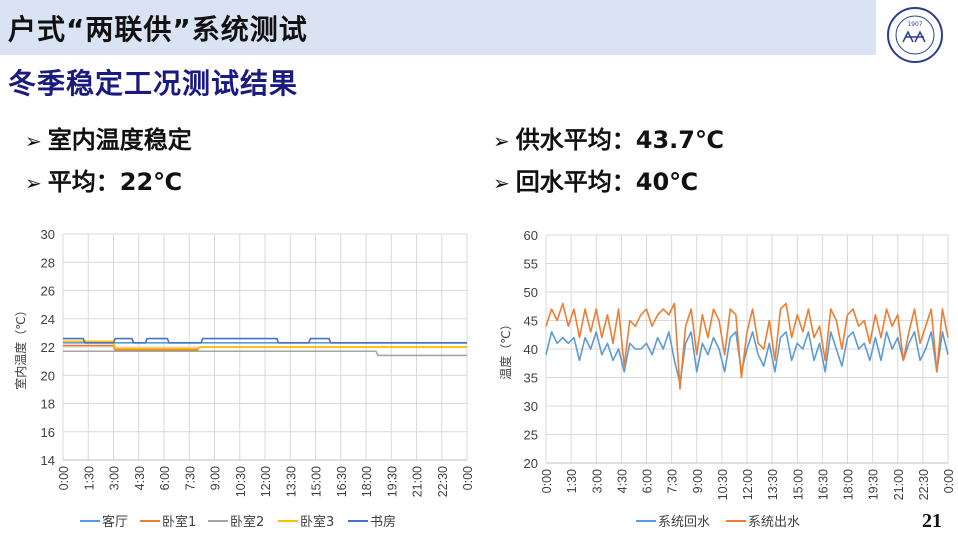 Image resolution: width=958 pixels, height=535 pixels. Describe the element at coordinates (48, 404) in the screenshot. I see `y-tick-label: 18` at that location.